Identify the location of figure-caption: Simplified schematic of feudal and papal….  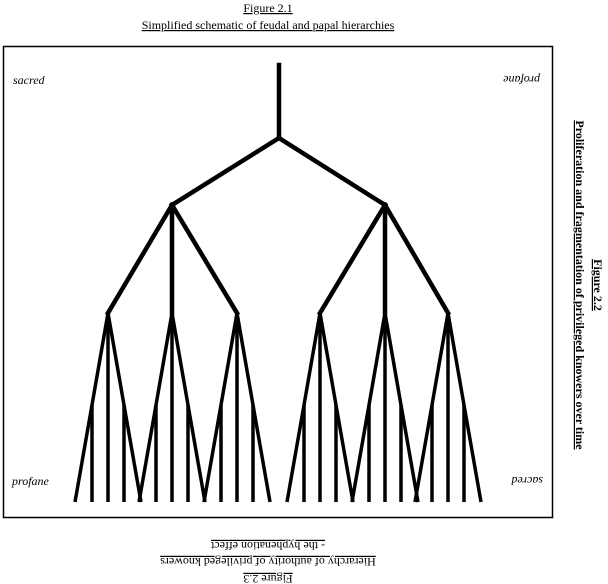
(268, 25).